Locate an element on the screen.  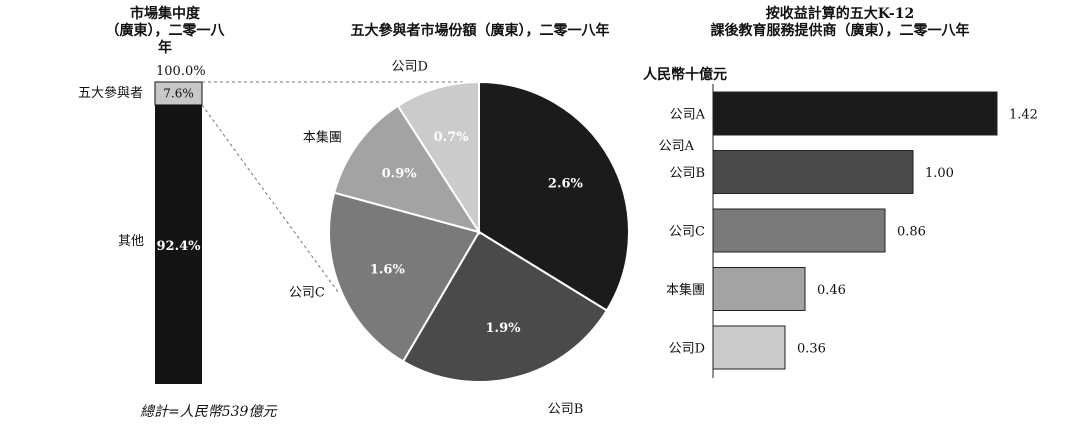
hbar-category-label-1: 公司A is located at coordinates (688, 115).